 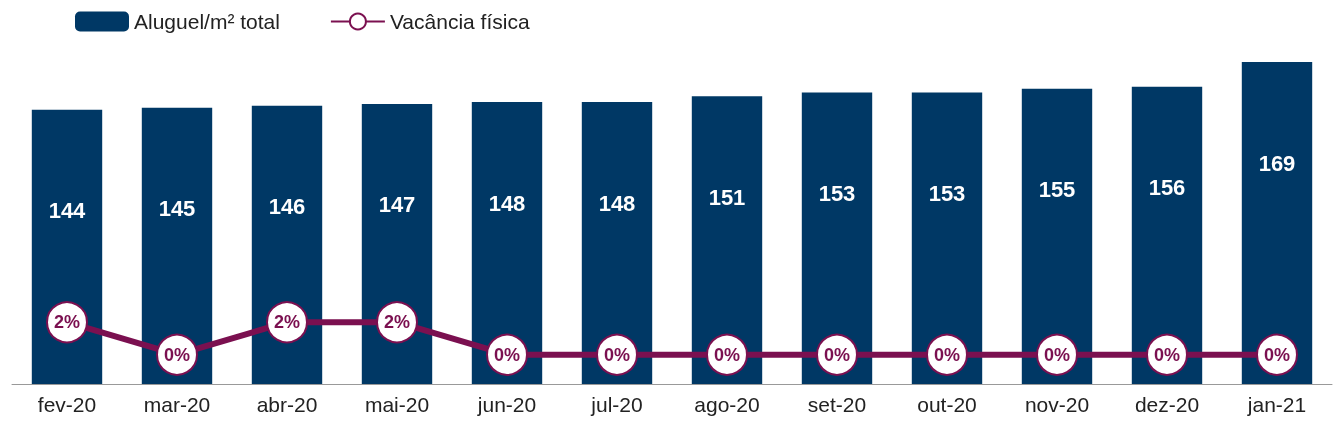 I want to click on x-tick-label: nov-20, so click(x=1057, y=404).